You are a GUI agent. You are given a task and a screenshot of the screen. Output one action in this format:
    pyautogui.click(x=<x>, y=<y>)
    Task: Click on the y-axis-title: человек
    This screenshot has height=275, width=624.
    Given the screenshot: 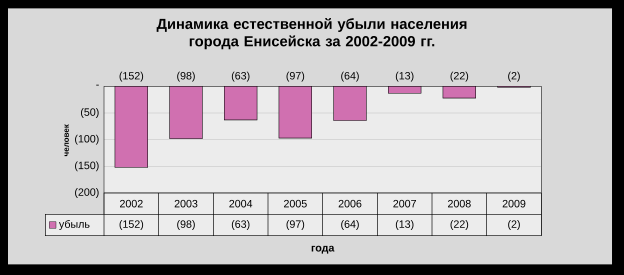 What is the action you would take?
    pyautogui.click(x=66, y=140)
    